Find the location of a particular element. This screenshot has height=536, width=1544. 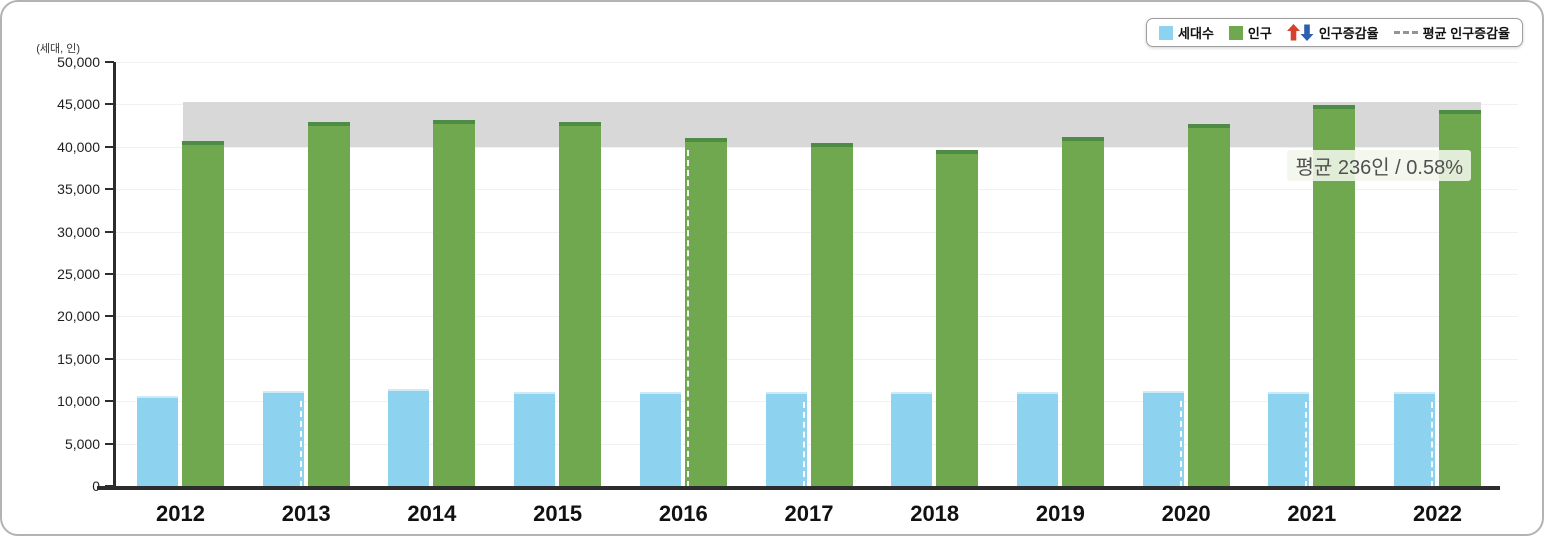

bar-households-2012 is located at coordinates (157, 442).